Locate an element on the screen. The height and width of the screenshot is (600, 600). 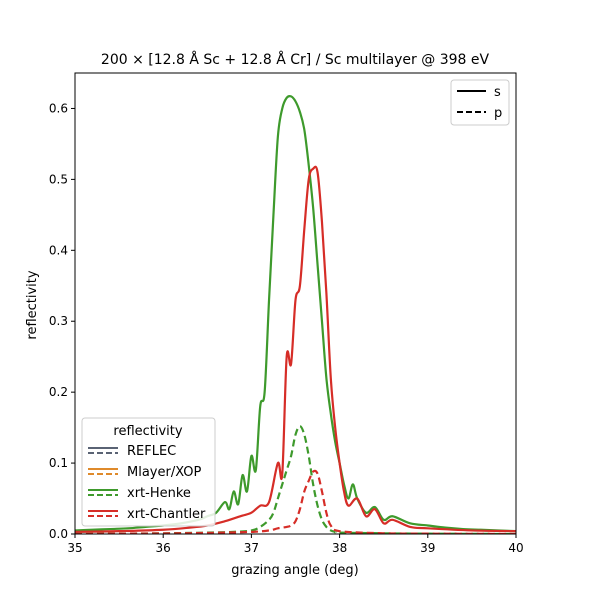
y-tick-label: 0.1 is located at coordinates (58, 463).